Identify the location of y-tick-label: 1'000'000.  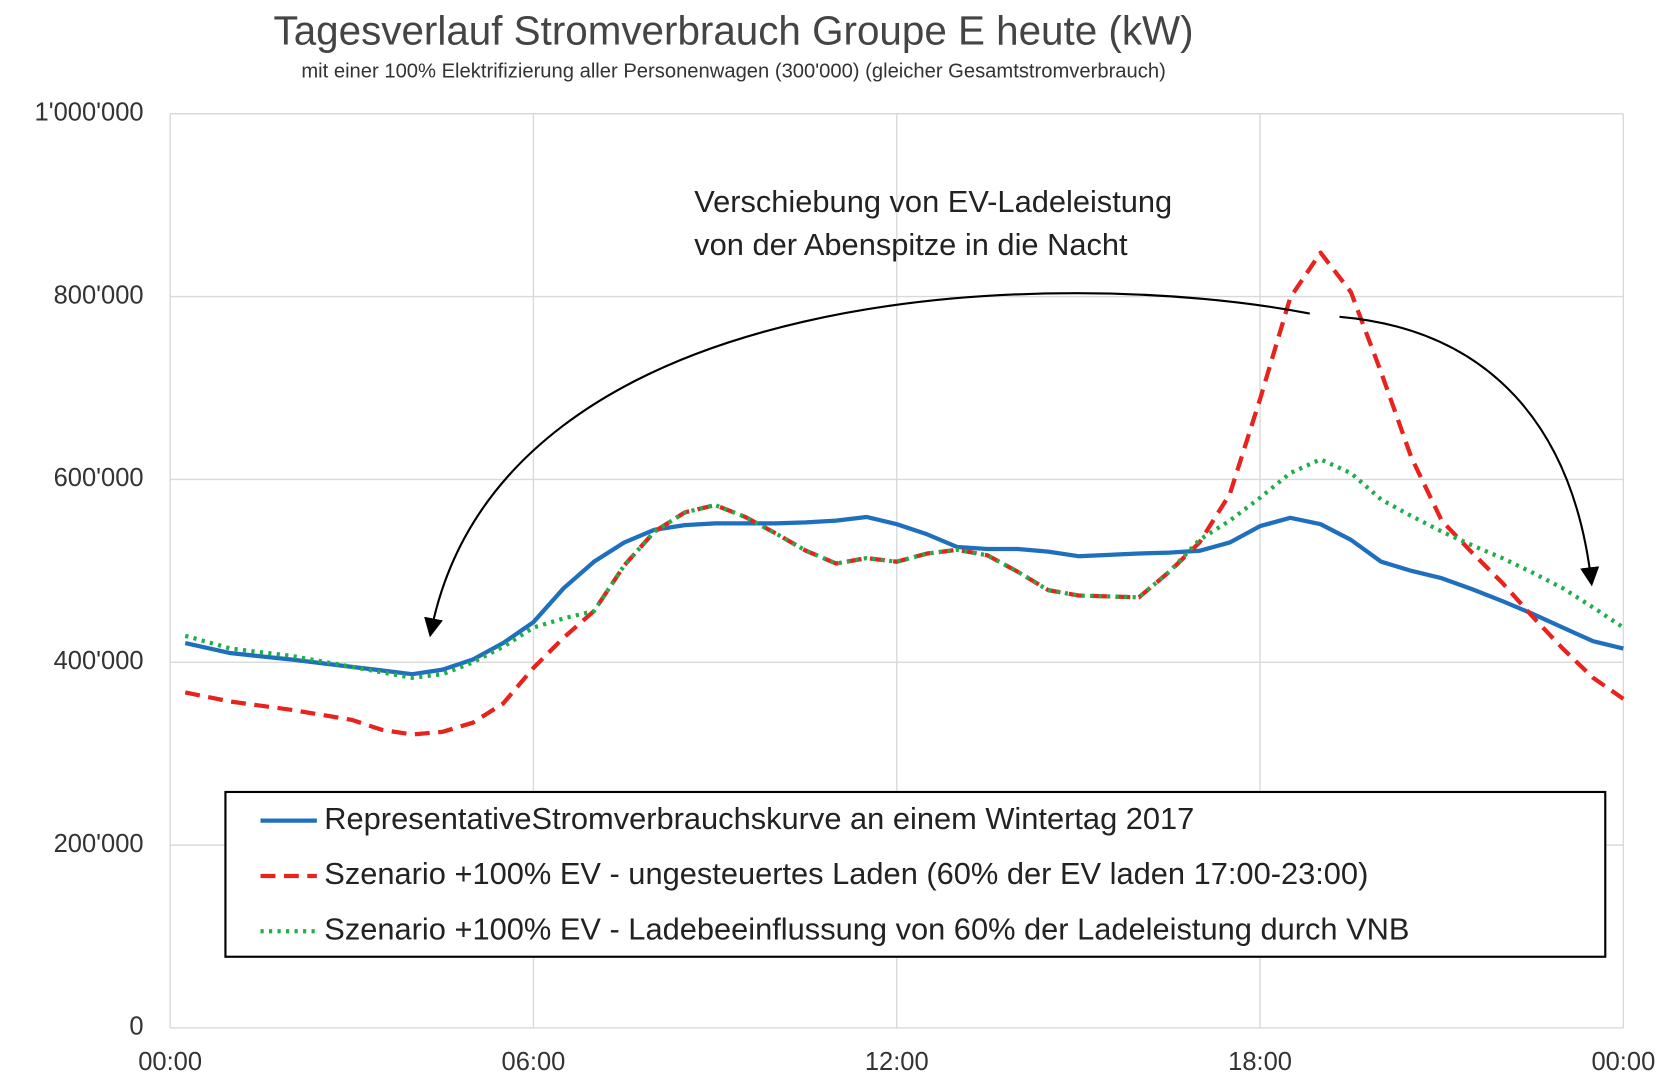
(89, 112).